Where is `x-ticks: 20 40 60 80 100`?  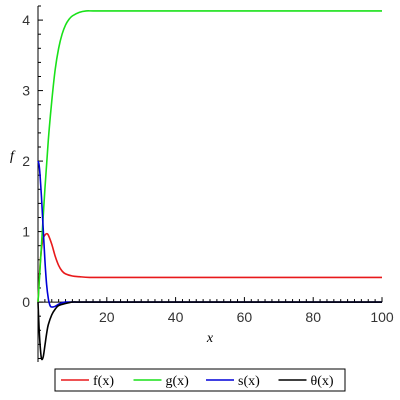 x-ticks: 20 40 60 80 100 is located at coordinates (219, 311).